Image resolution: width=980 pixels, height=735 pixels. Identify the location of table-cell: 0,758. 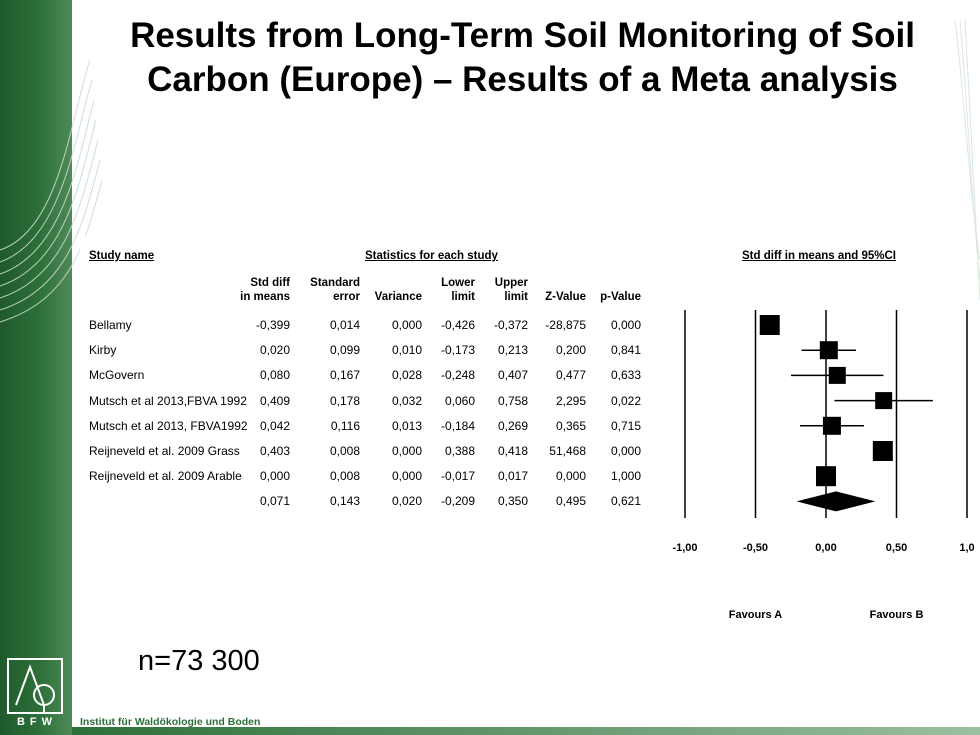
(512, 400).